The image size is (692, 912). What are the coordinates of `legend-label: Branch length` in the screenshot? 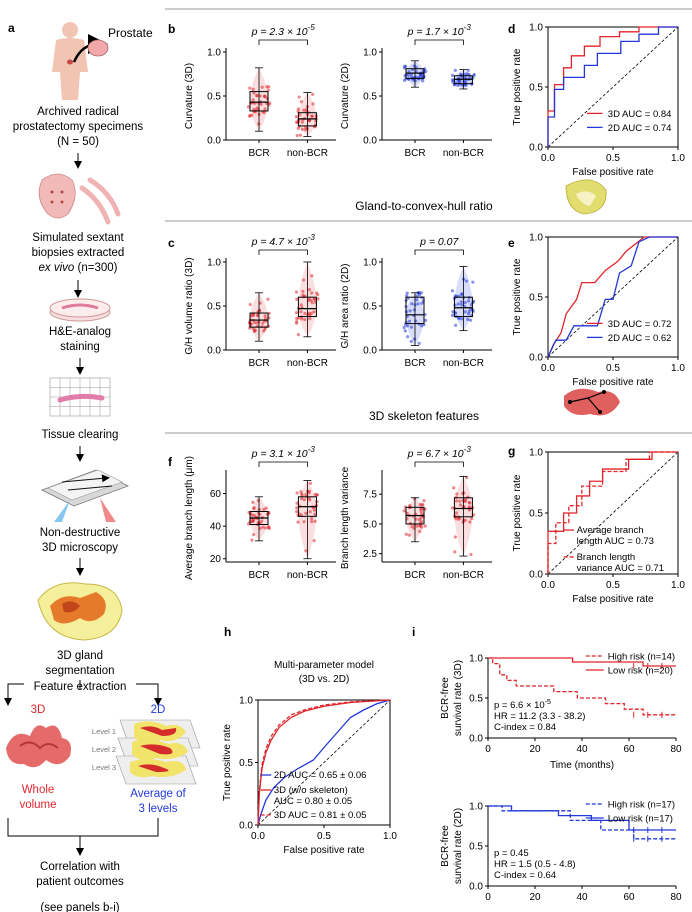 It's located at (606, 557).